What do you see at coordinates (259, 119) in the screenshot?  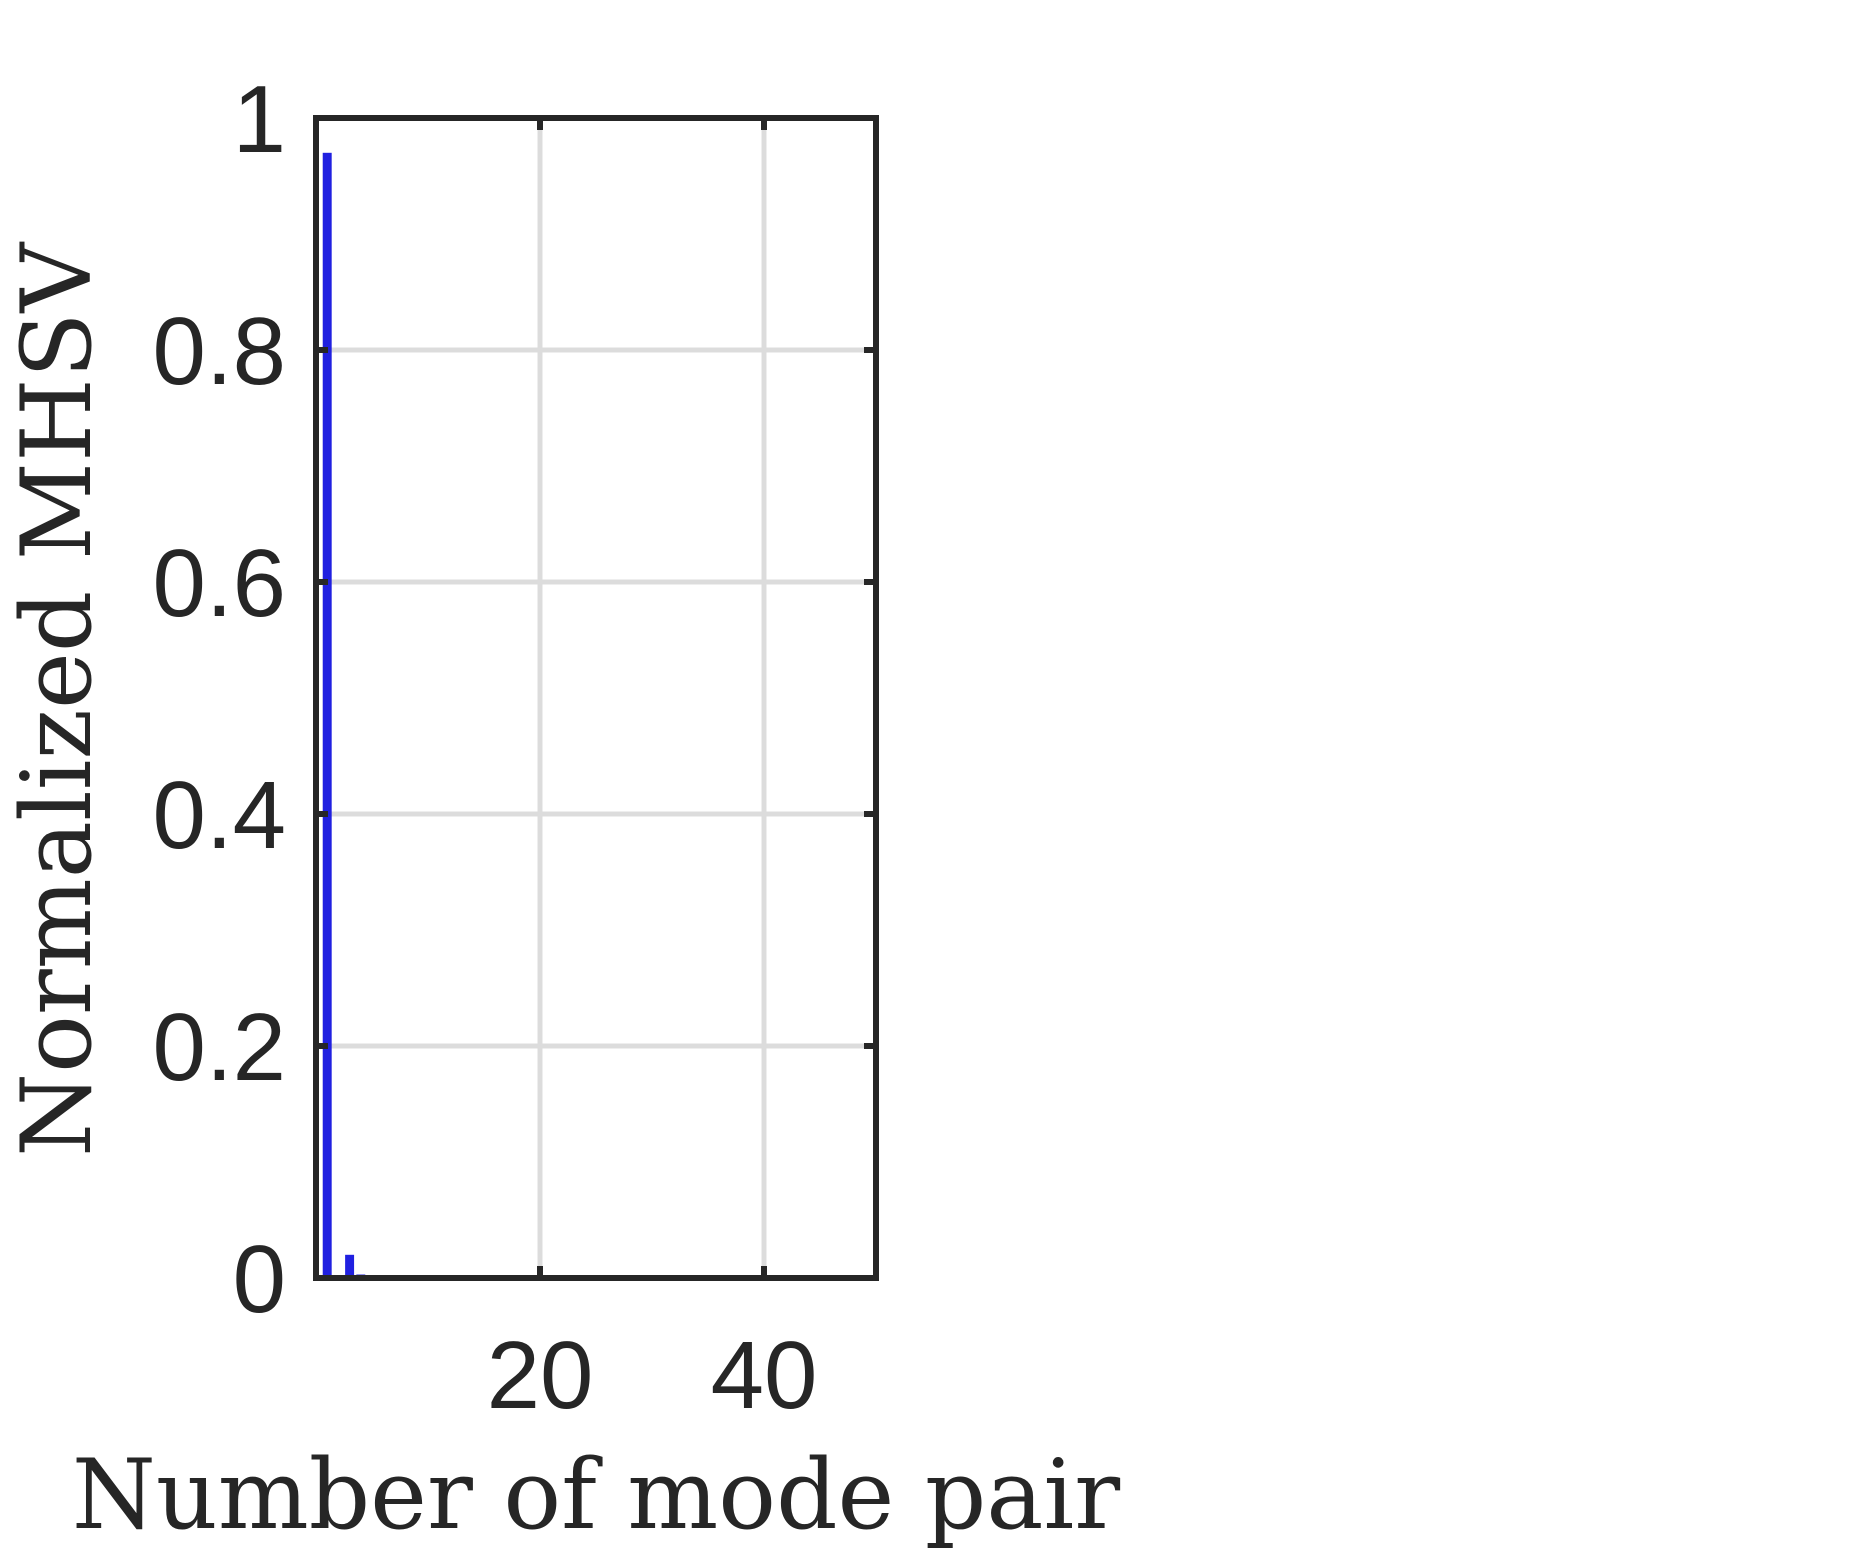 I see `y-tick-label: 1` at bounding box center [259, 119].